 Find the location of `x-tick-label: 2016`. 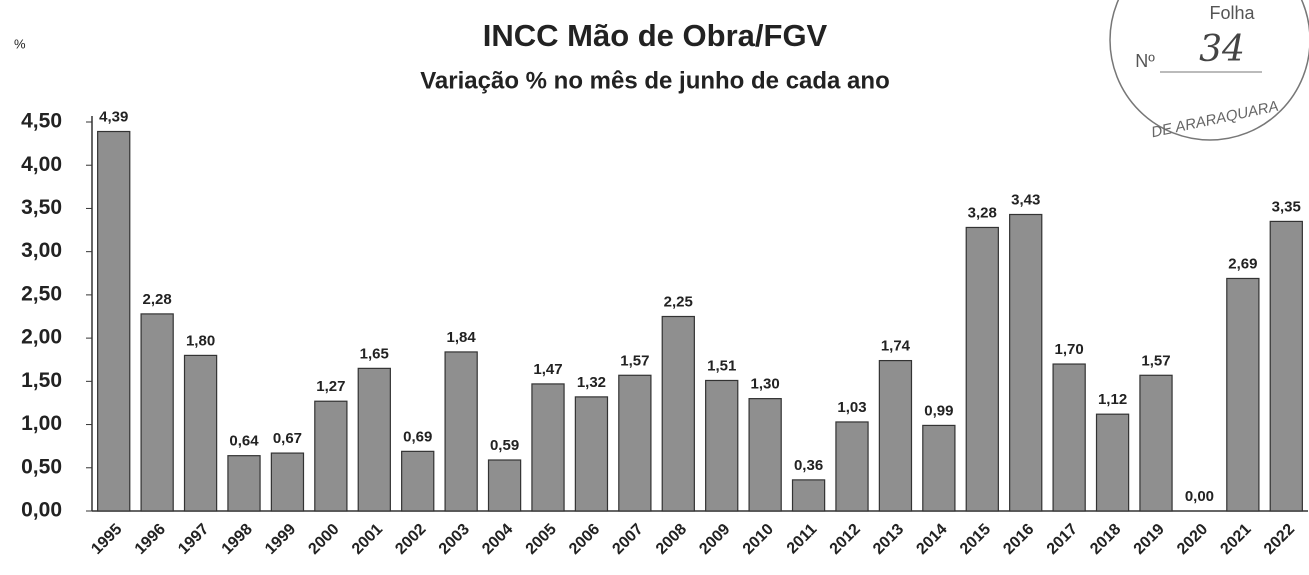

x-tick-label: 2016 is located at coordinates (1018, 539).